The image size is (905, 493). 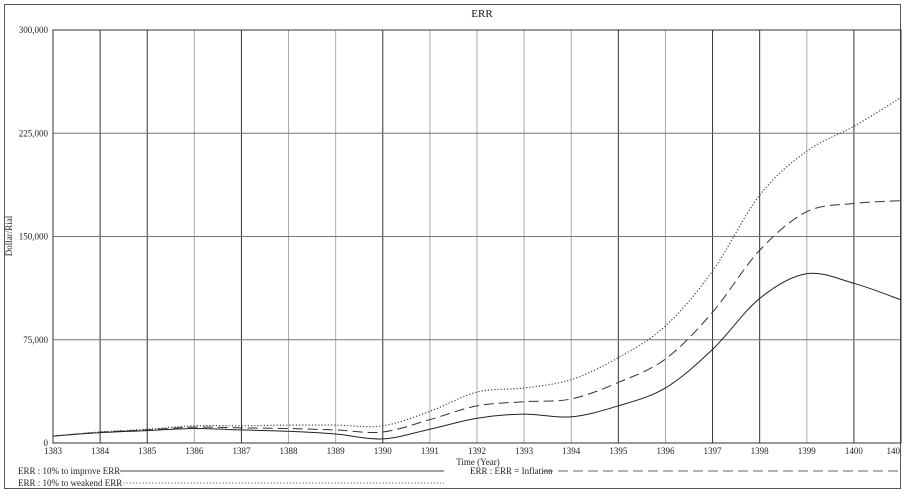 I want to click on y-tick-label: 225,000, so click(x=34, y=133).